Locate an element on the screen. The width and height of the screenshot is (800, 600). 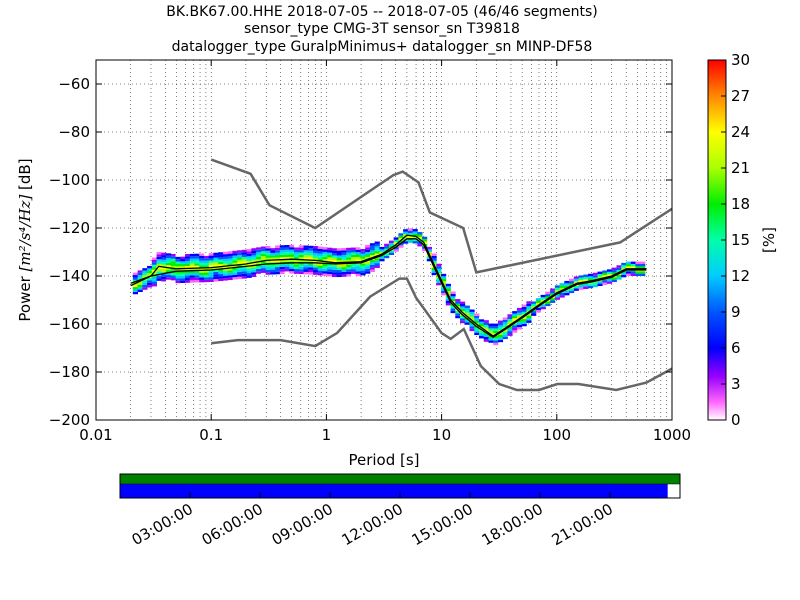
timeline-tick-label: 09:00:00 is located at coordinates (302, 524).